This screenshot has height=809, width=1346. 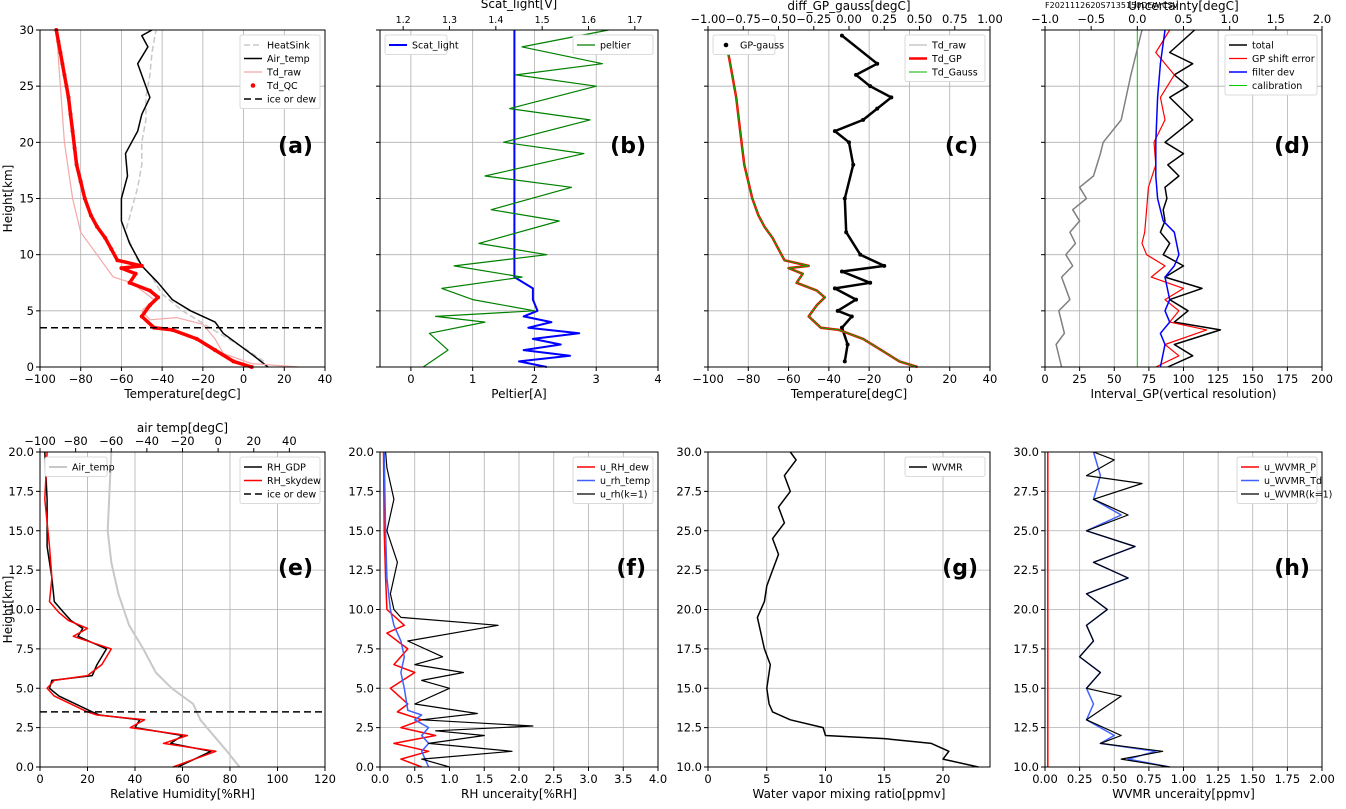 I want to click on x-tick-label: 175, so click(x=1287, y=379).